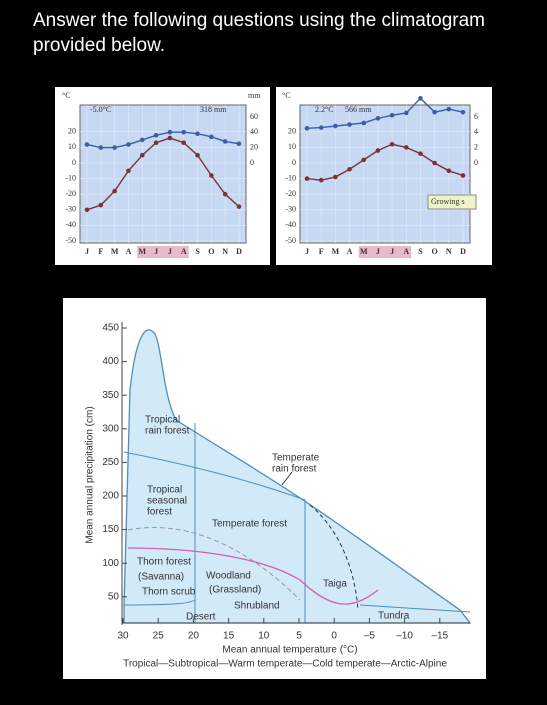 The image size is (547, 705). I want to click on y-tick-label: 100, so click(110, 563).